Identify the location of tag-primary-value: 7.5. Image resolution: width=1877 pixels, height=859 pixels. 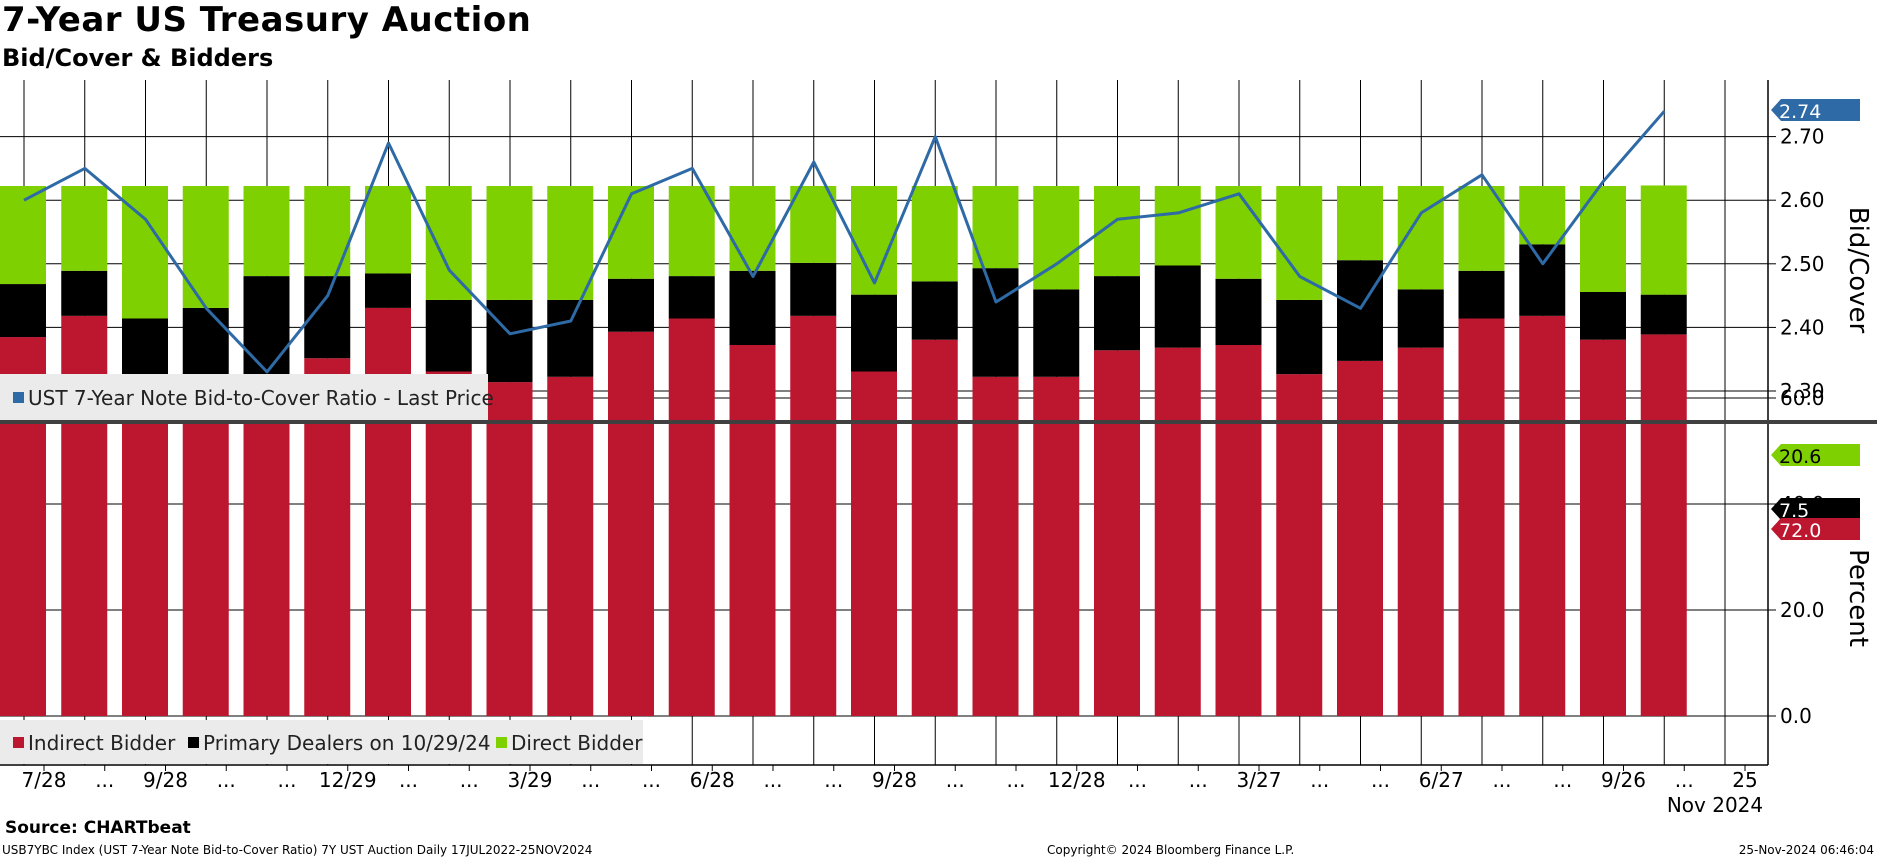
(1794, 511).